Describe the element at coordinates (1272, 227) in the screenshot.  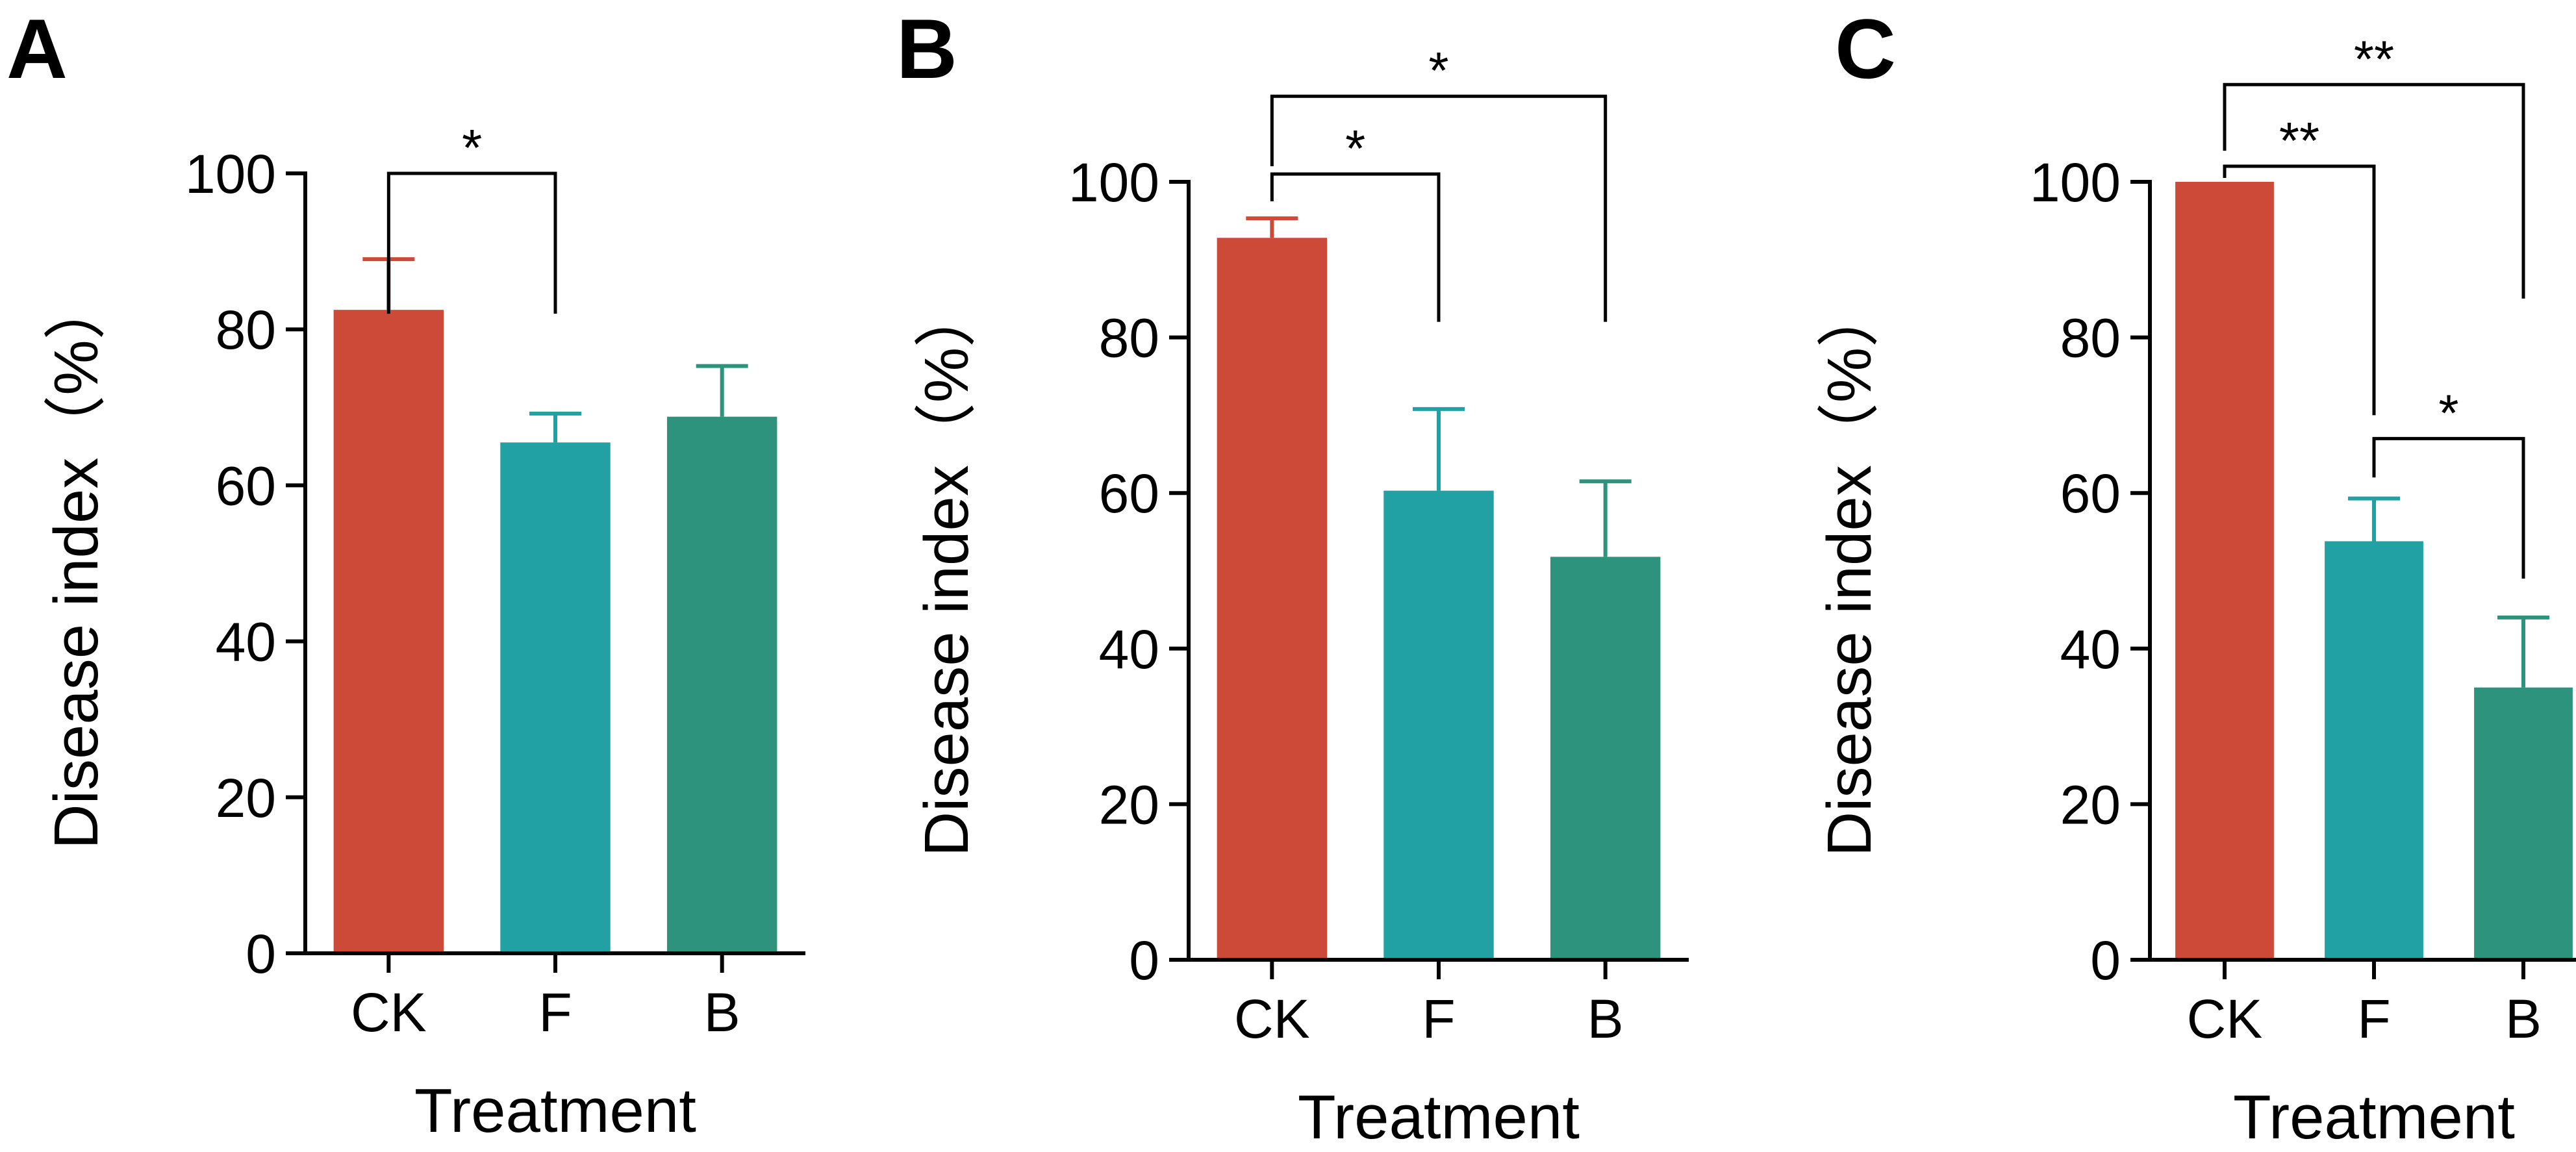
I see `error-bar-ck` at that location.